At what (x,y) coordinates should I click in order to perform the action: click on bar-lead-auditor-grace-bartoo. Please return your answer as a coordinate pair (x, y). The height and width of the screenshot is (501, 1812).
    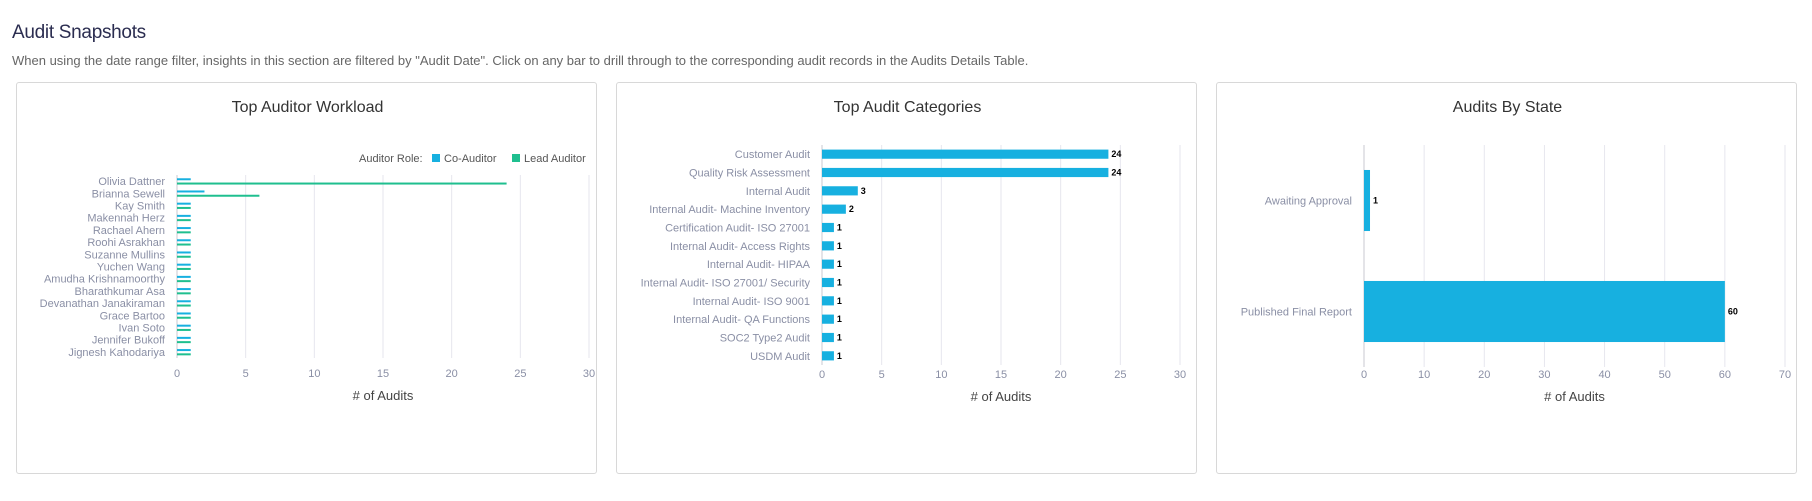
    Looking at the image, I should click on (184, 317).